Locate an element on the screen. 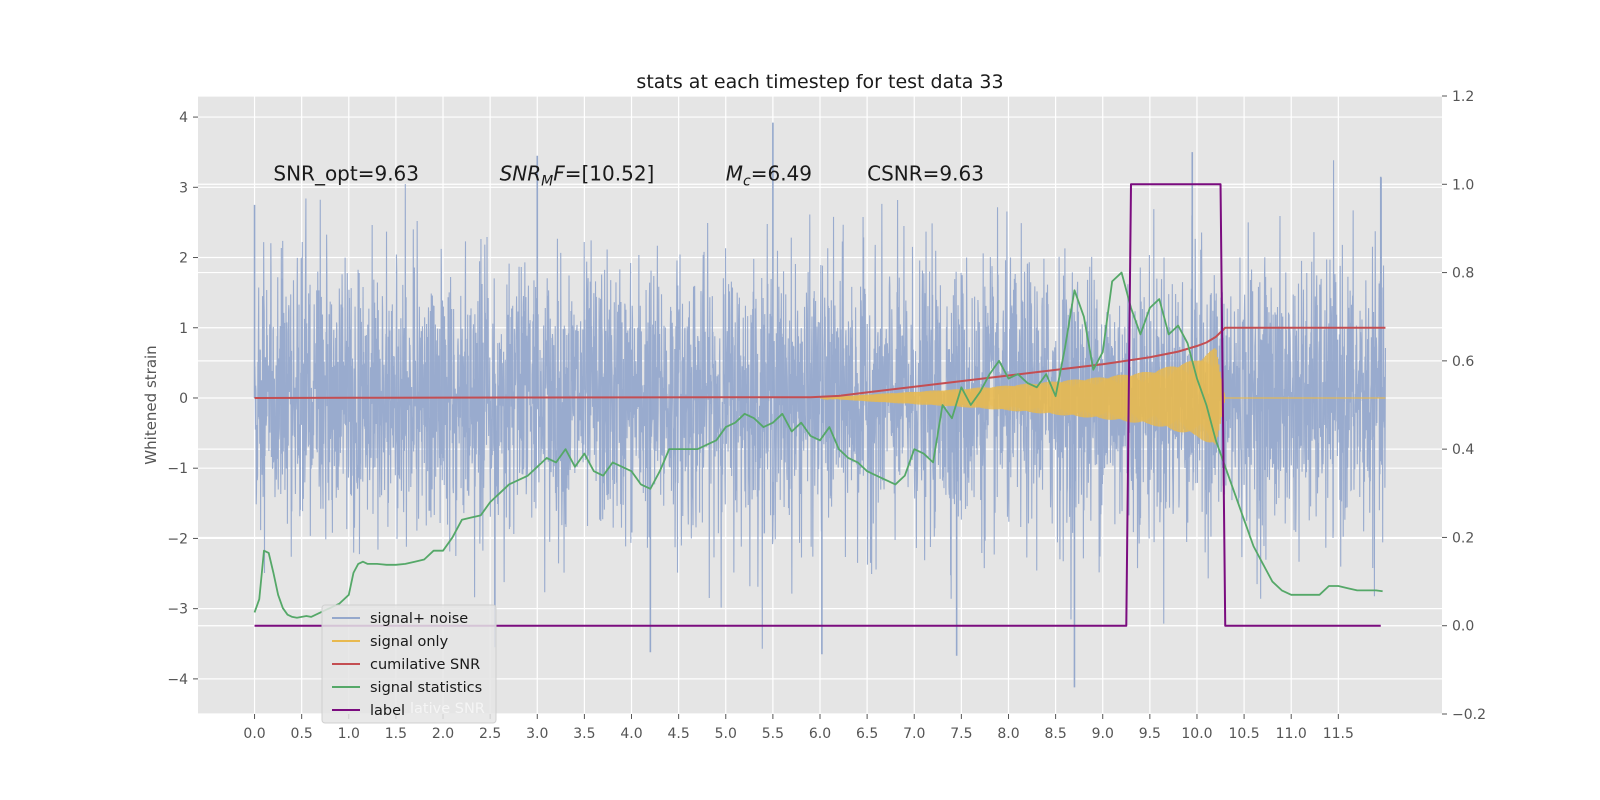 The image size is (1600, 800). y-tick-label: −4 is located at coordinates (177, 680).